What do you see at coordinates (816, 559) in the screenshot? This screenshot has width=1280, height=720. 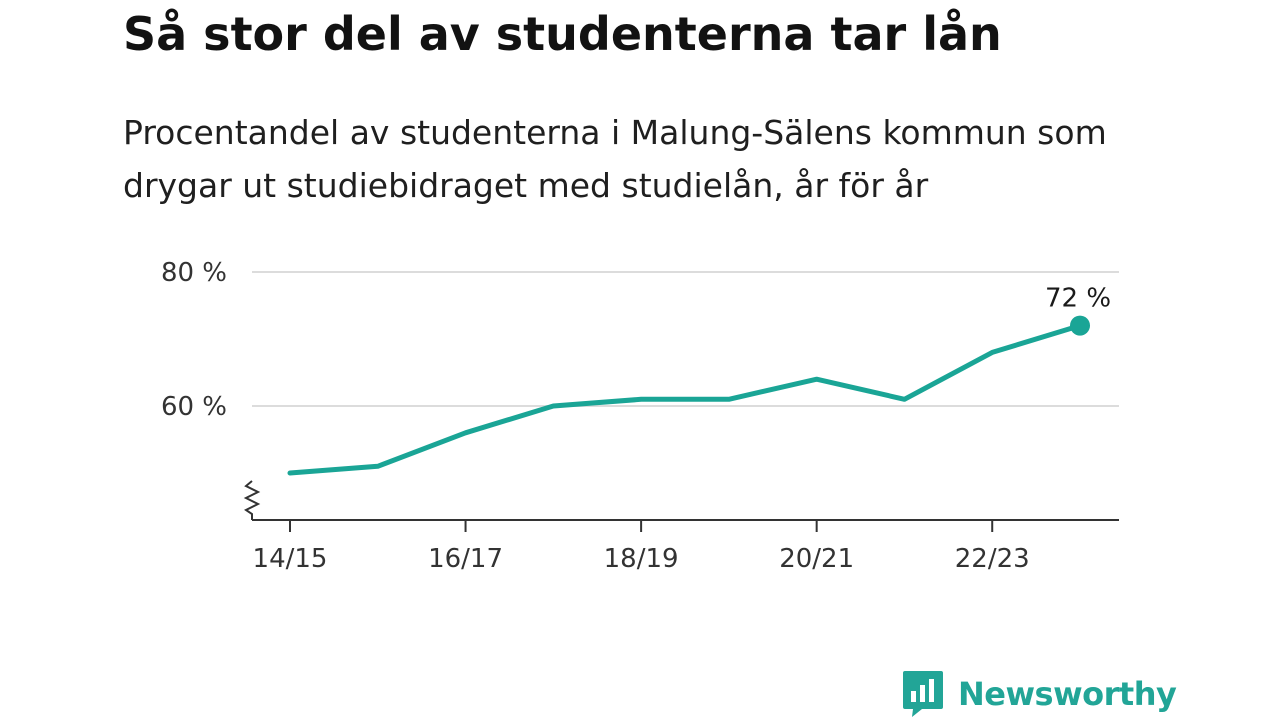 I see `x-tick-label: 20/21` at bounding box center [816, 559].